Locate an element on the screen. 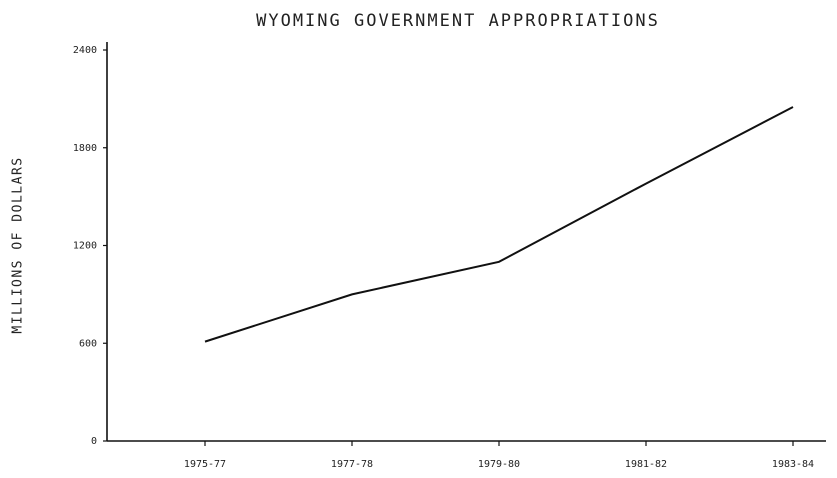  y-axis-label: MILLIONS OF DOLLARS is located at coordinates (18, 244).